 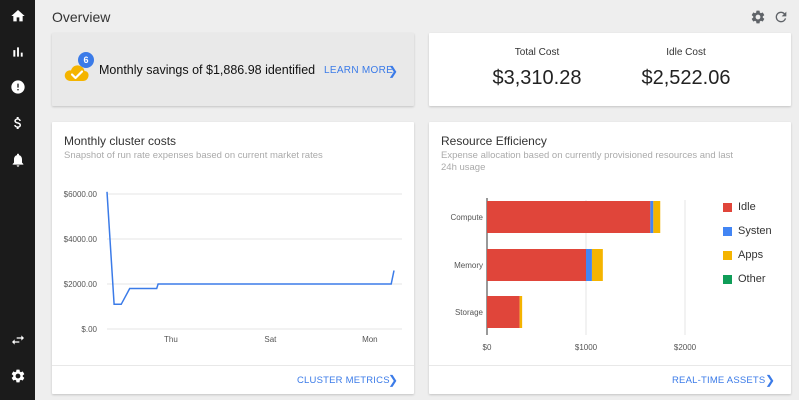 What do you see at coordinates (370, 339) in the screenshot?
I see `x-tick-label: Mon` at bounding box center [370, 339].